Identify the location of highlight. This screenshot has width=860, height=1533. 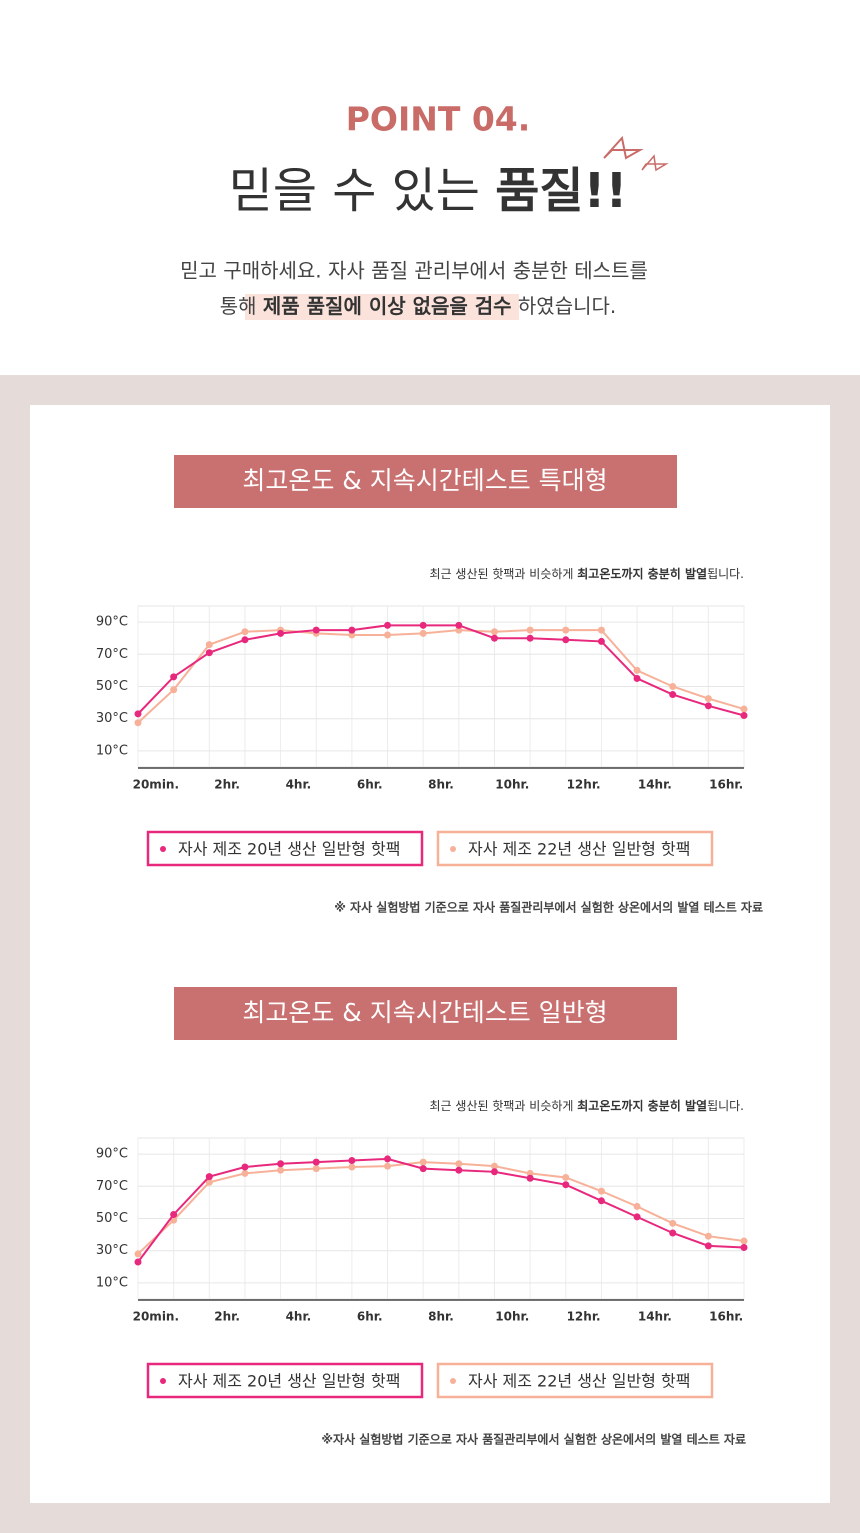
(382, 307).